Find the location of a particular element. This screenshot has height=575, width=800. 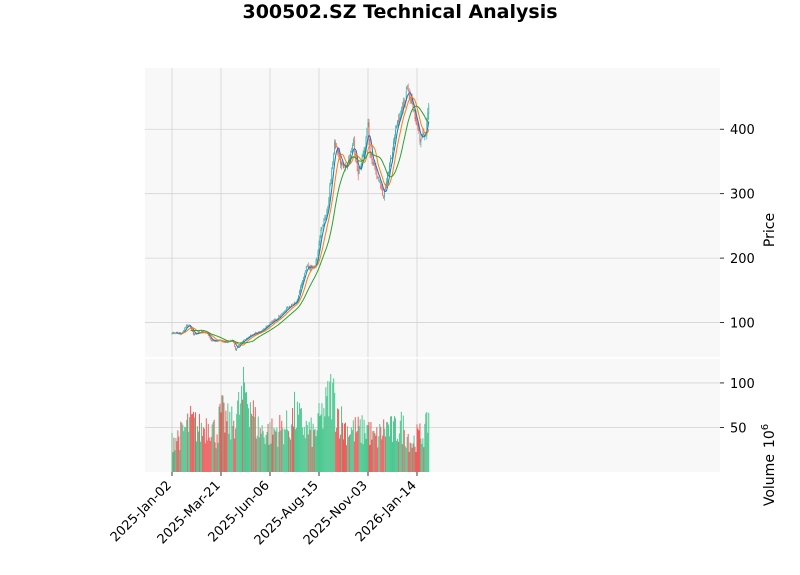

chart-title: 300502.SZ Technical Analysis is located at coordinates (399, 12).